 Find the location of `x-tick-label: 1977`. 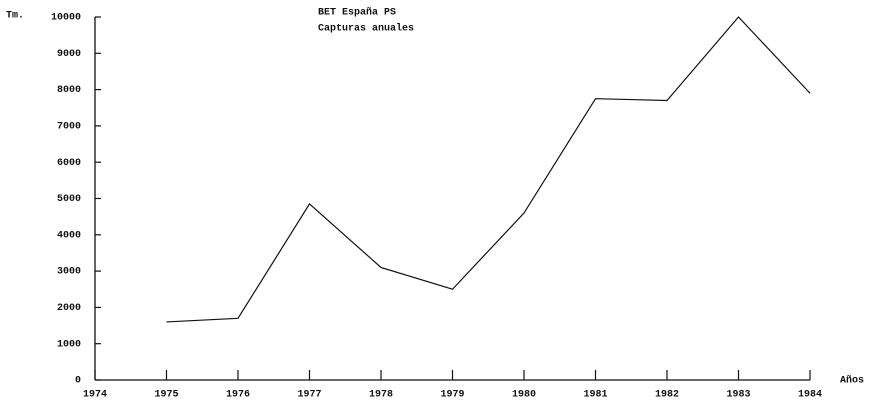

x-tick-label: 1977 is located at coordinates (309, 395).